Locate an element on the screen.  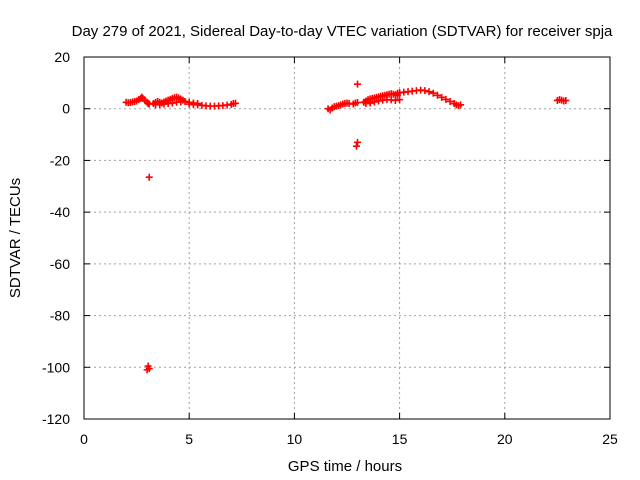
x-tick-label: 20 is located at coordinates (505, 439).